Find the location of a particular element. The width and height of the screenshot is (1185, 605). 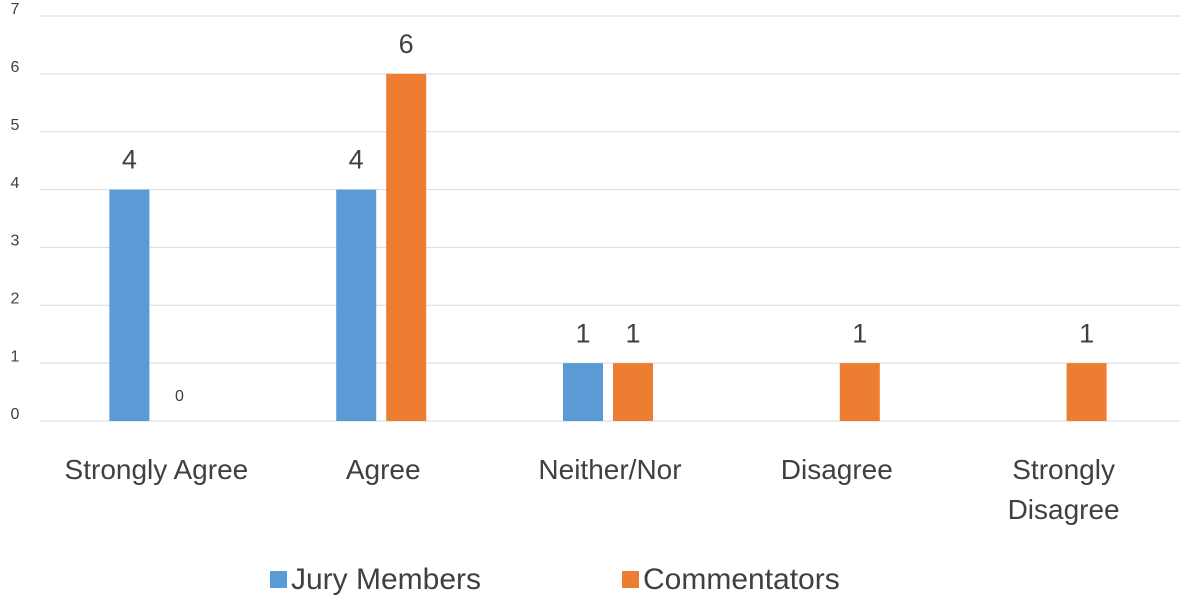

legend-label: Commentators is located at coordinates (741, 579).